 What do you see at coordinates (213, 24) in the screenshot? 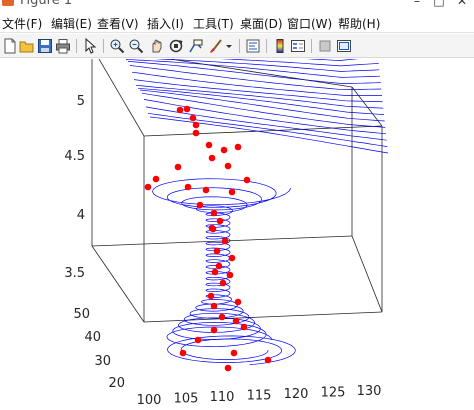
I see `menu-tools: 工具(T)` at bounding box center [213, 24].